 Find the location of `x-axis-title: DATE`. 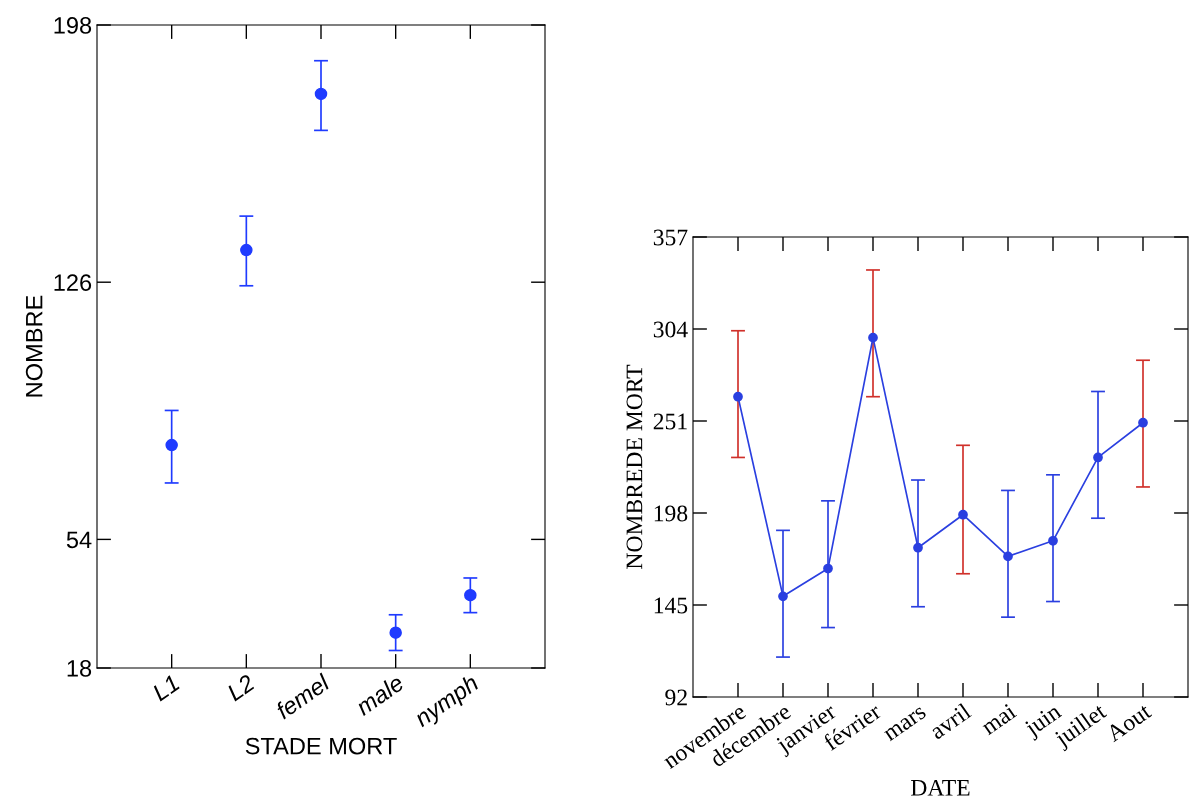

x-axis-title: DATE is located at coordinates (940, 787).